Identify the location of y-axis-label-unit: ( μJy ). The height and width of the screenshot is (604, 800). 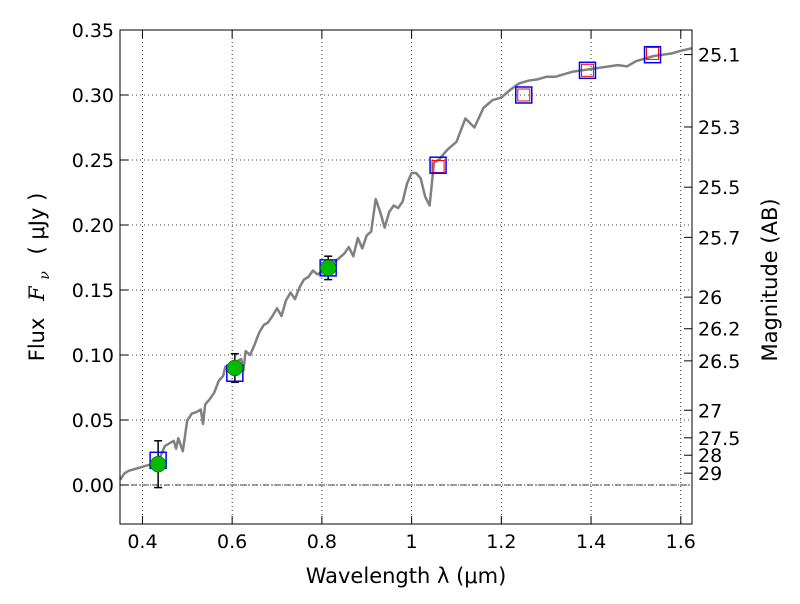
(37, 224).